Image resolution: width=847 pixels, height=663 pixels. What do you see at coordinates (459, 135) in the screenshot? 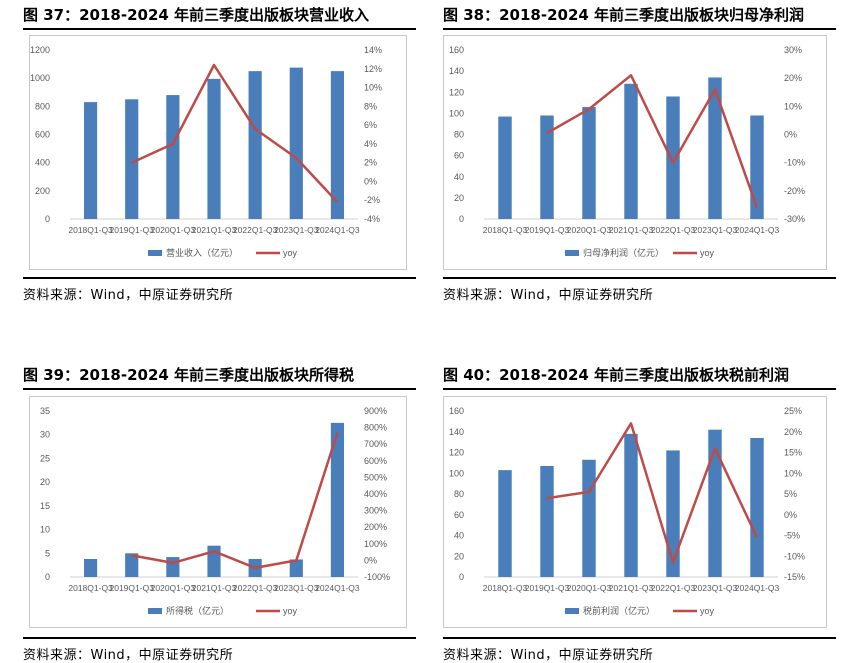
I see `left-tick-label: 80` at bounding box center [459, 135].